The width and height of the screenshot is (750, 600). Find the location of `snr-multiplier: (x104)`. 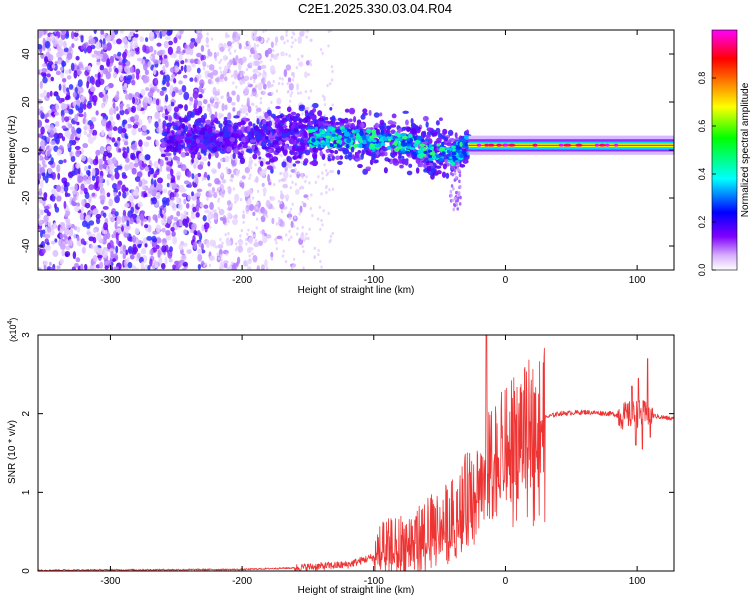

snr-multiplier: (x104) is located at coordinates (12, 330).